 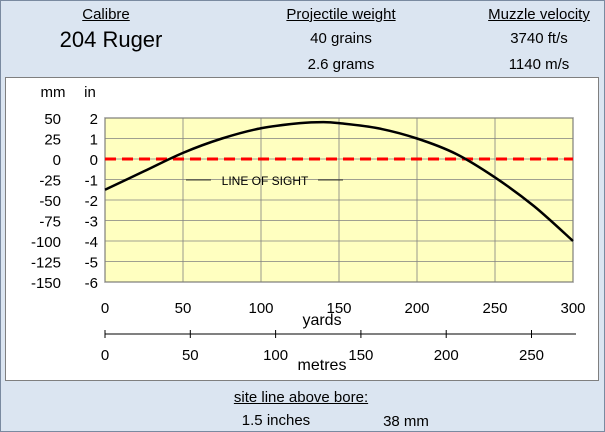 What do you see at coordinates (265, 181) in the screenshot?
I see `line-of-sight-annotation: LINE OF SIGHT` at bounding box center [265, 181].